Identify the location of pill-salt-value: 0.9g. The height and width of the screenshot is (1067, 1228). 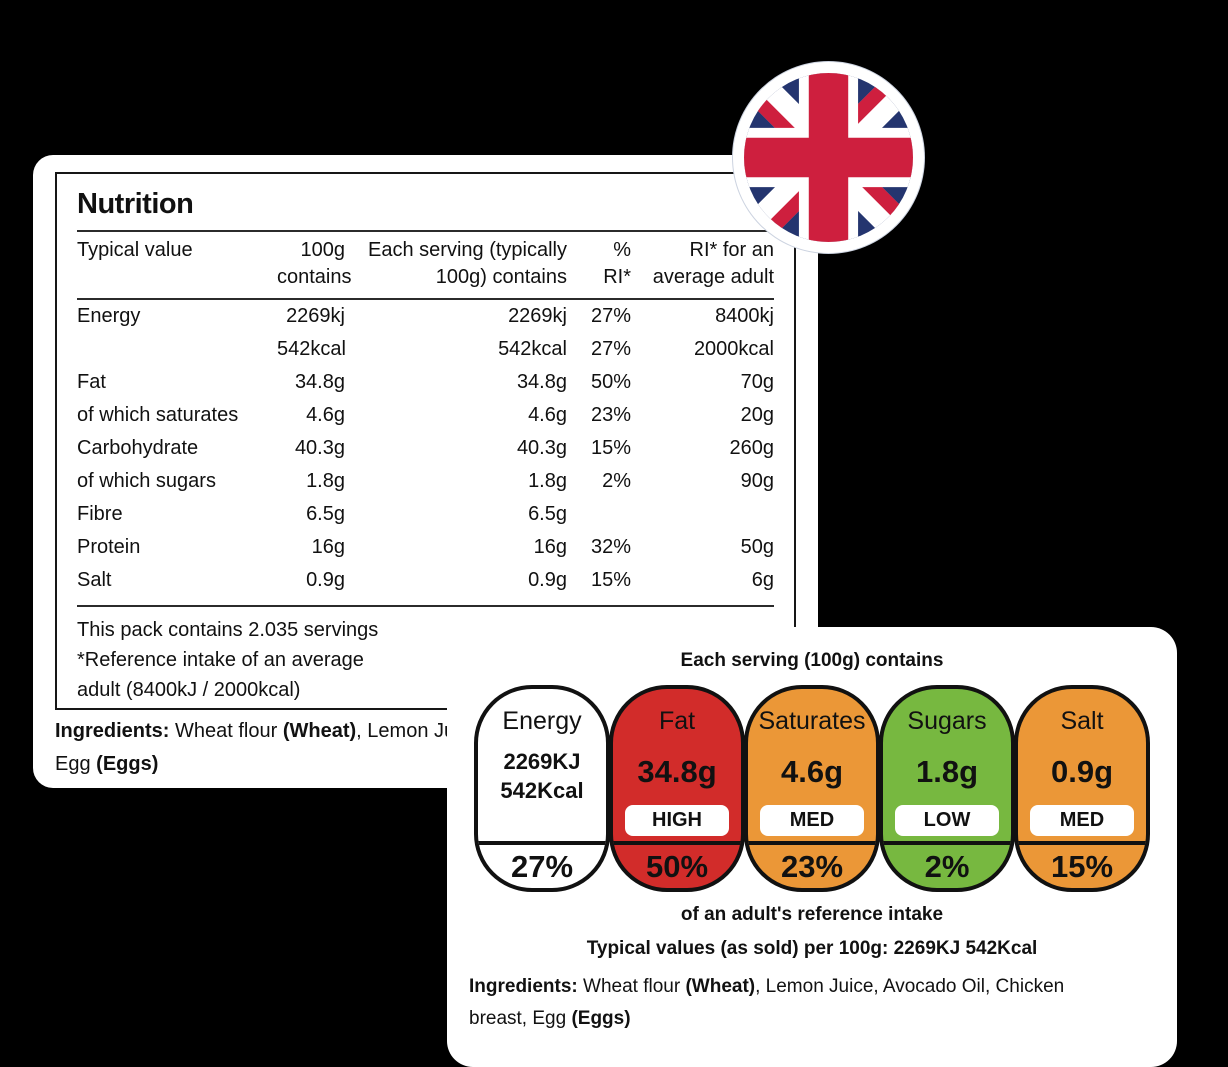
(1082, 771).